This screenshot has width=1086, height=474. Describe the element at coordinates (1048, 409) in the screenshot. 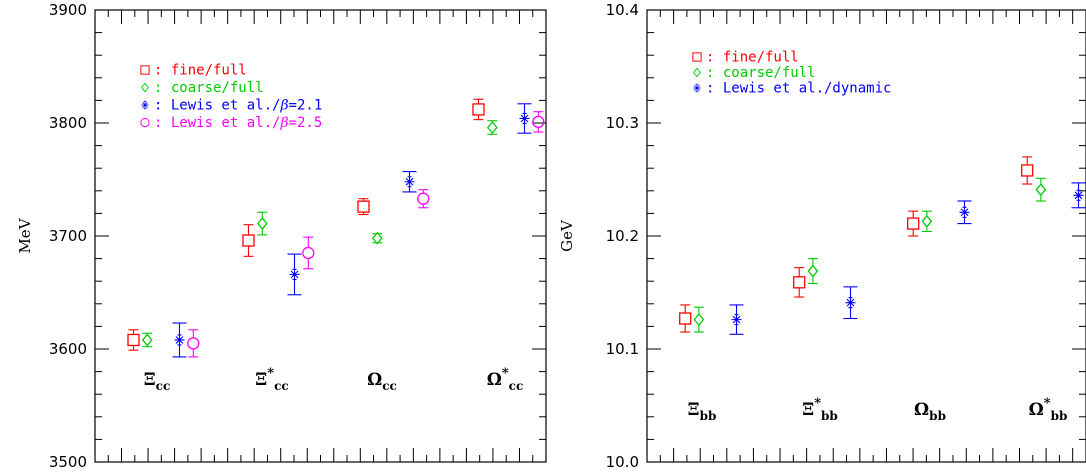

I see `category-label: Ω*bb` at that location.